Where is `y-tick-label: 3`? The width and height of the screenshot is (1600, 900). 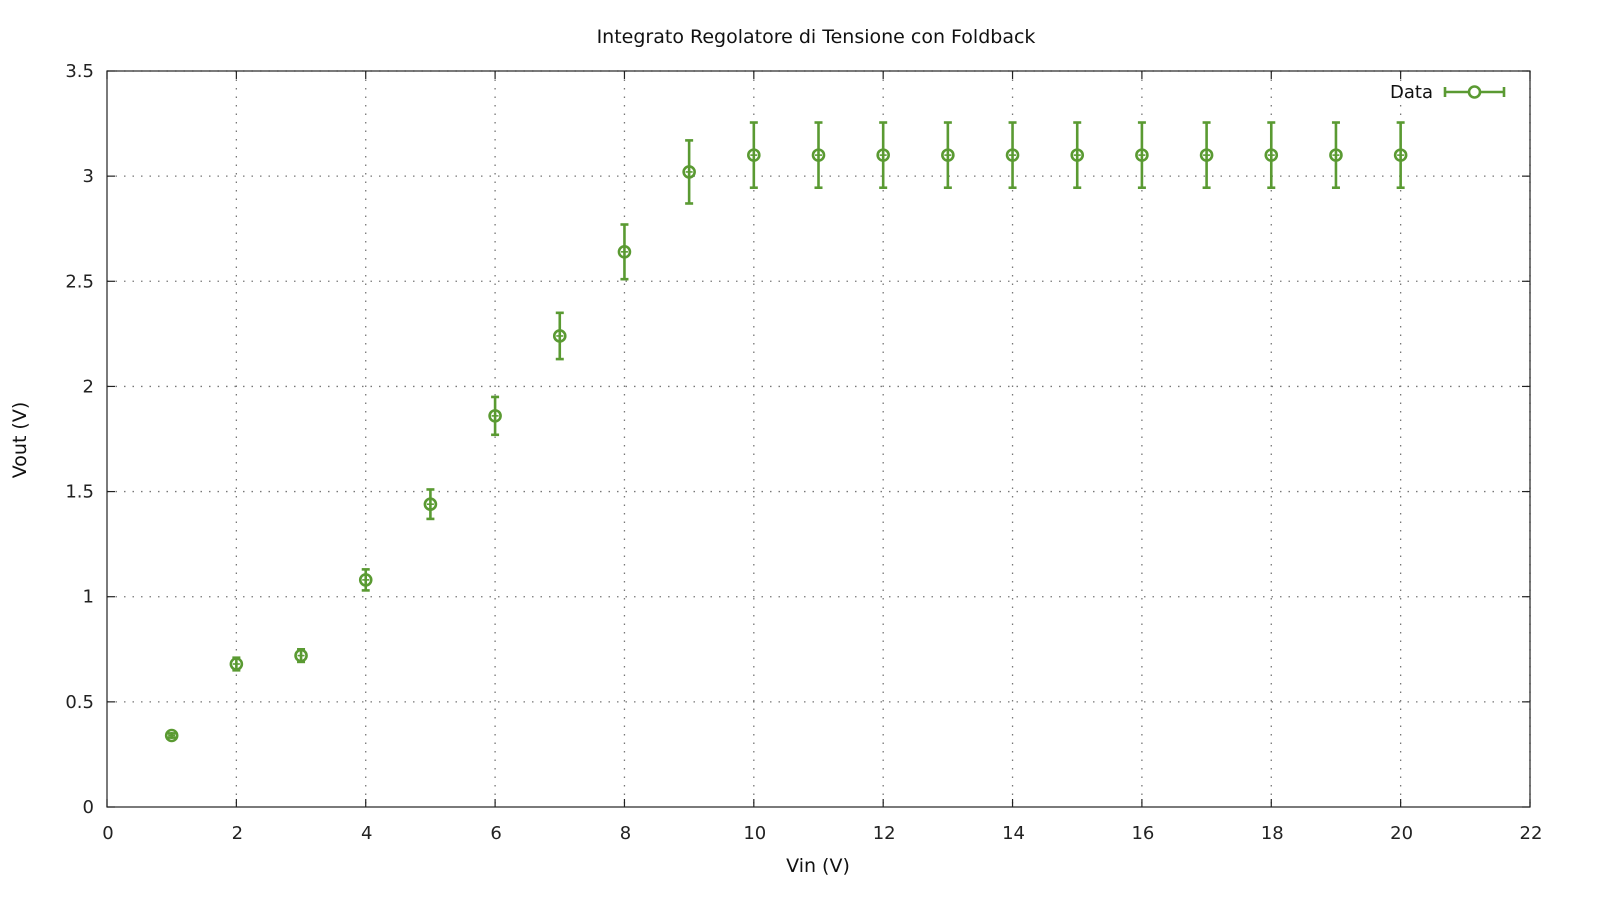
y-tick-label: 3 is located at coordinates (88, 176).